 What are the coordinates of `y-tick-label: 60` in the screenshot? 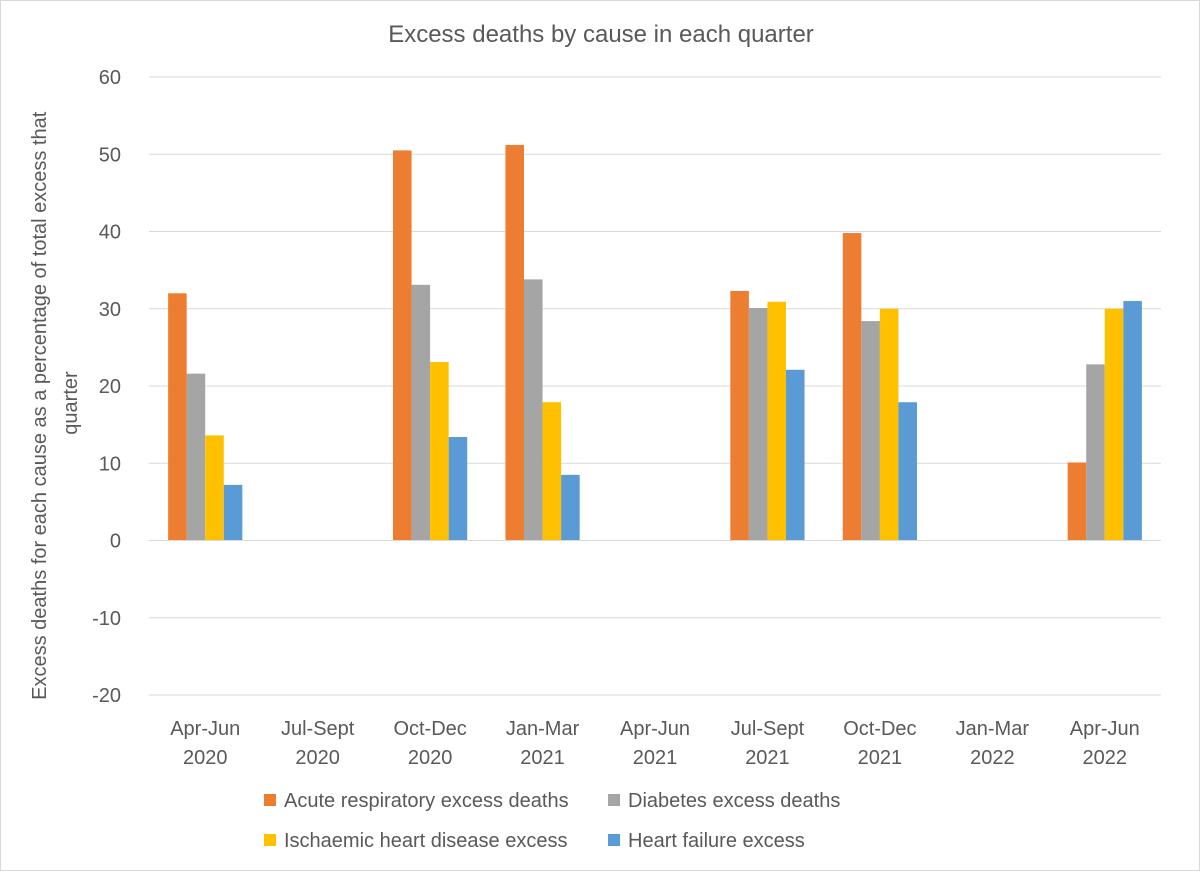 It's located at (110, 78).